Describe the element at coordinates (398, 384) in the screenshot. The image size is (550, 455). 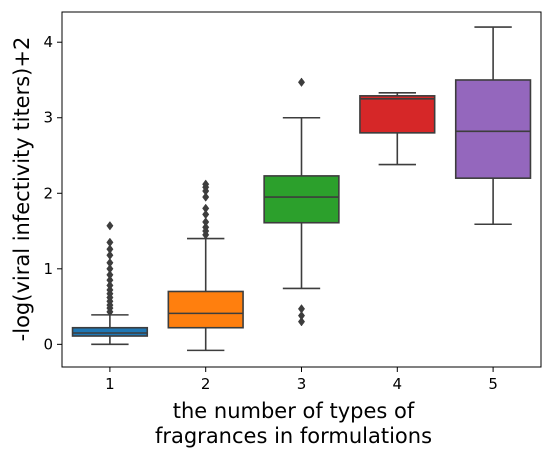
I see `x-tick-label: 4` at that location.